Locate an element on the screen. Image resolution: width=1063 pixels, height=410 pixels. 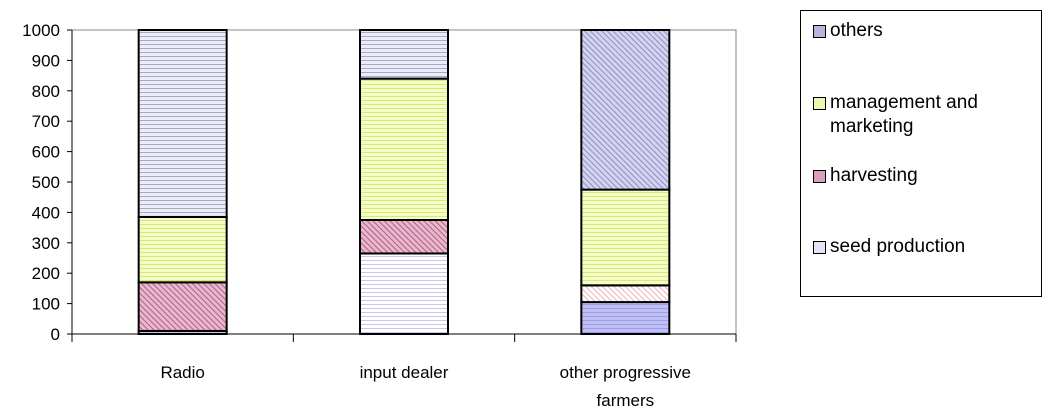
legend-label: seed production is located at coordinates (898, 246).